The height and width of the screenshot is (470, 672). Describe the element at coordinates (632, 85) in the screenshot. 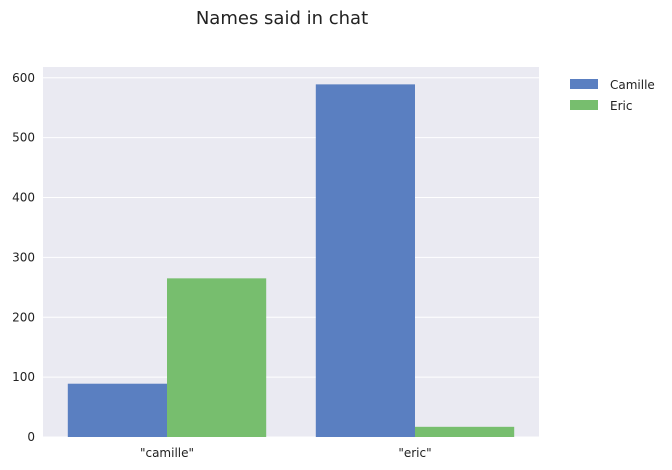

I see `legend-label-camille: Camille` at that location.